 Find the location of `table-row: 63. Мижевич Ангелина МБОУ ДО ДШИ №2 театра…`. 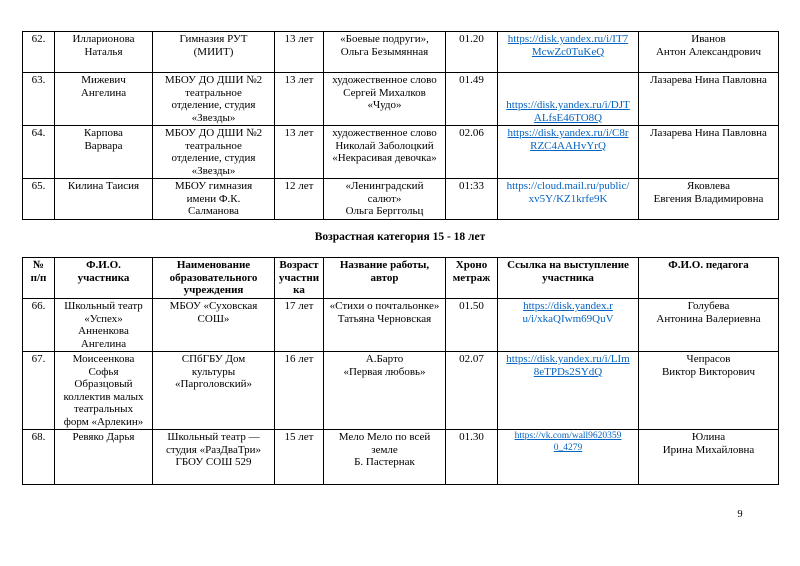

table-row: 63. Мижевич Ангелина МБОУ ДО ДШИ №2 театра… is located at coordinates (400, 99).